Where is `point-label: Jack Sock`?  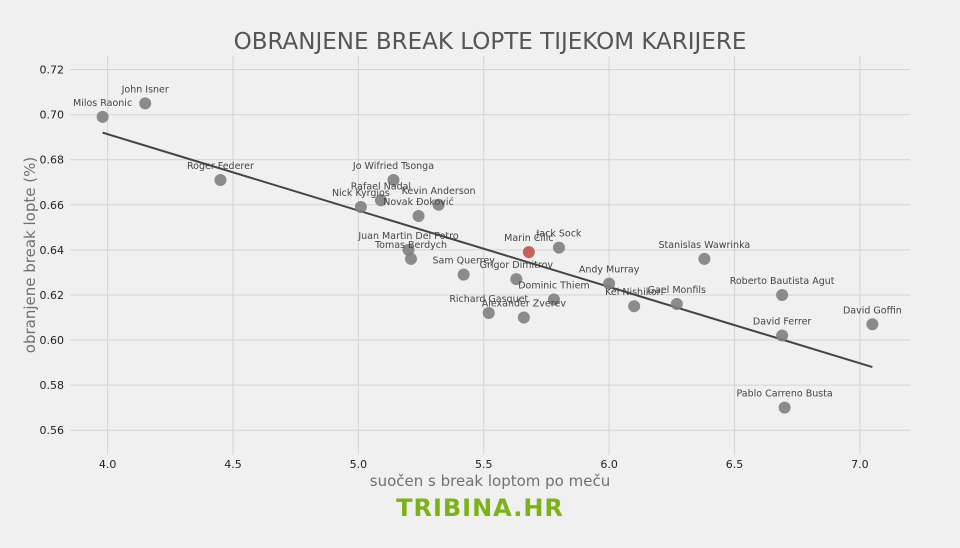
point-label: Jack Sock is located at coordinates (558, 234).